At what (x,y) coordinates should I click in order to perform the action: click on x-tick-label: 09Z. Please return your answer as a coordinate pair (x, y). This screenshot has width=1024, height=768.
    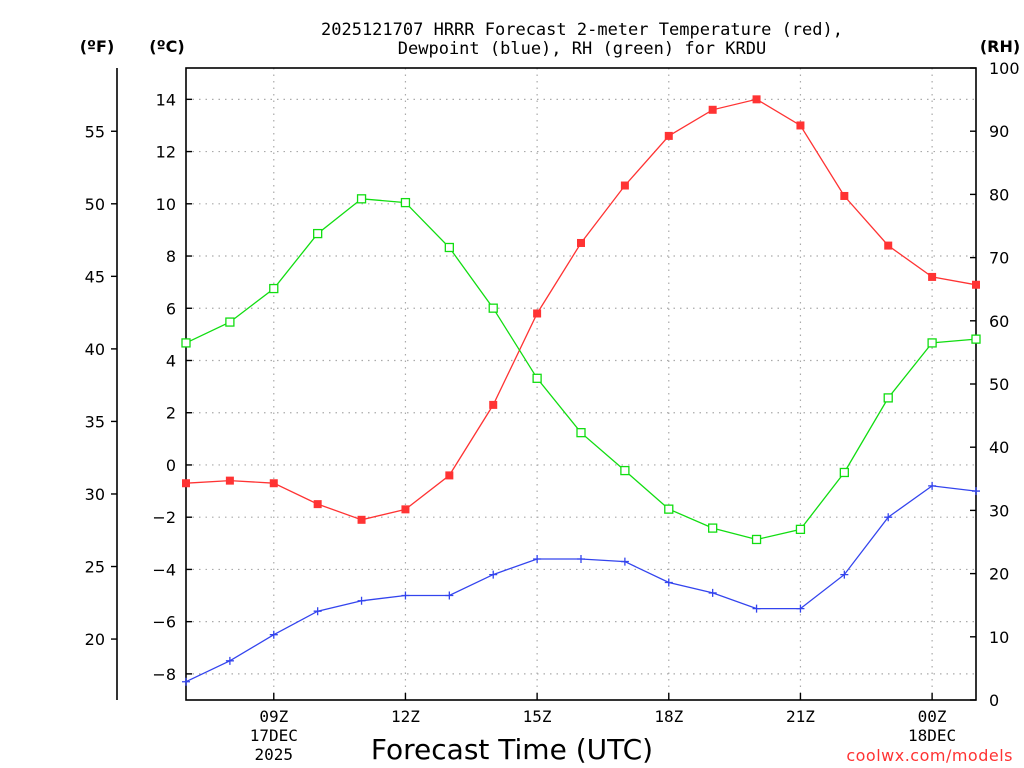
    Looking at the image, I should click on (273, 716).